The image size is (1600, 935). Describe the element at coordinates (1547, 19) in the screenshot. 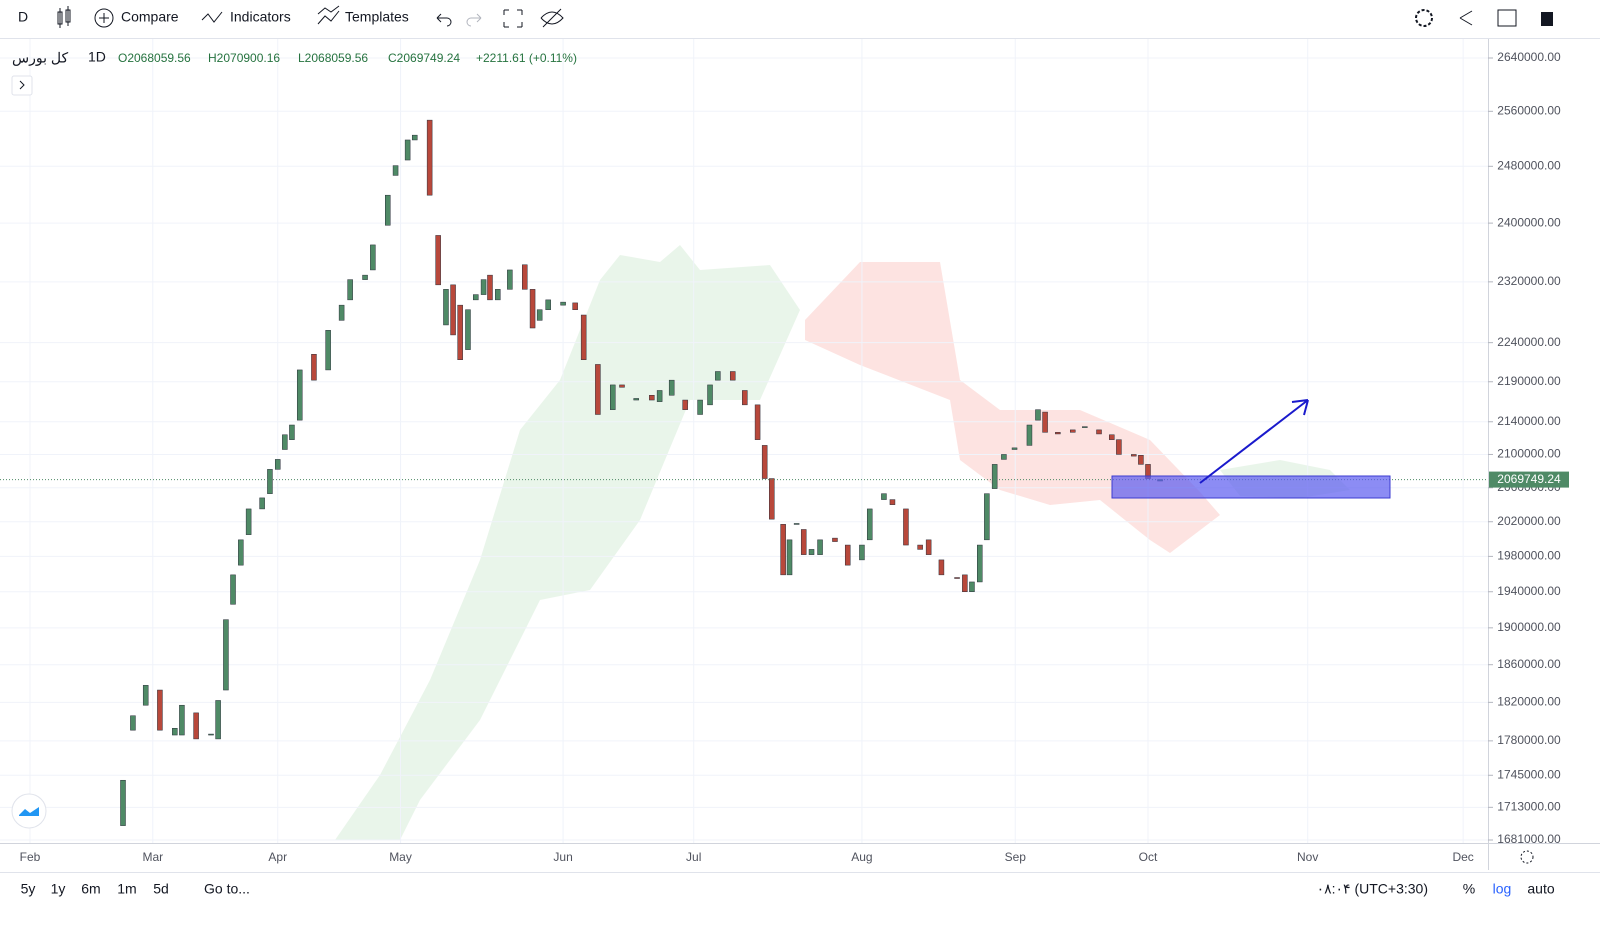

I see `trash-icon` at that location.